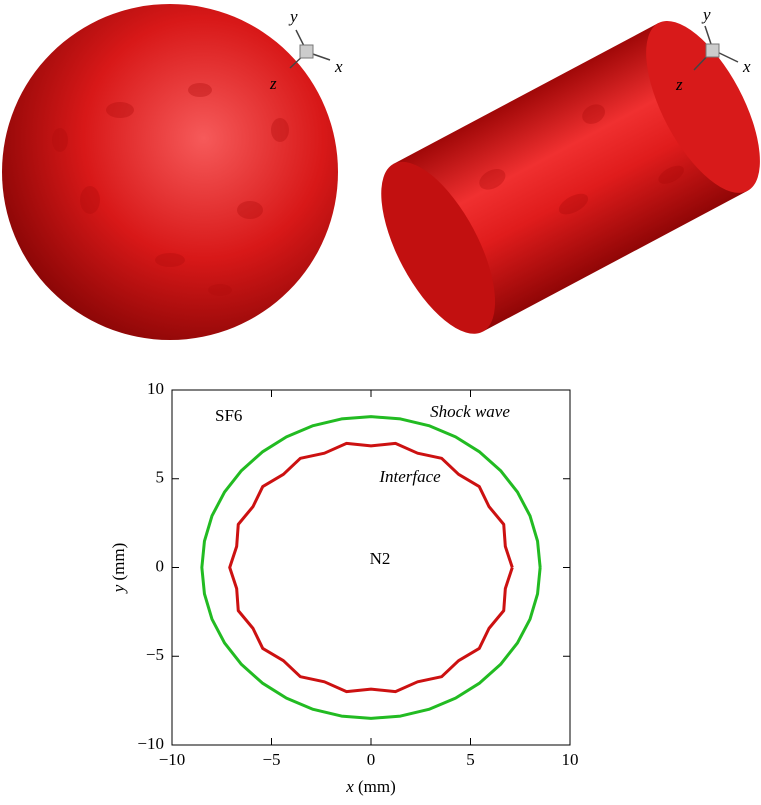 The width and height of the screenshot is (761, 805). Describe the element at coordinates (160, 565) in the screenshot. I see `y-tick-label: 0` at that location.